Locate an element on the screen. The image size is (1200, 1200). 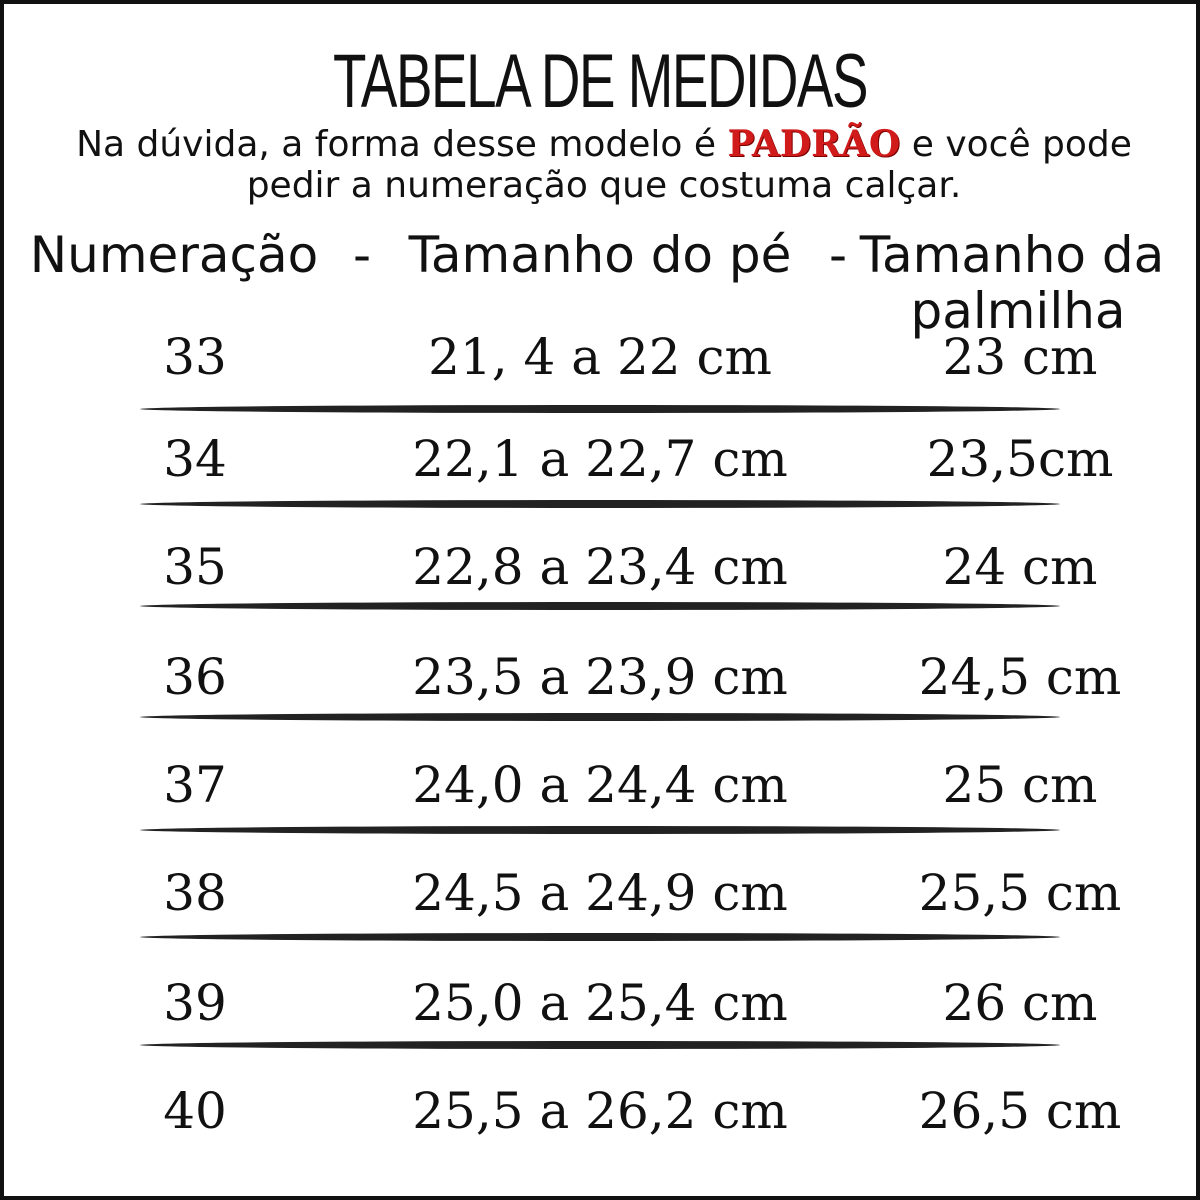
subtitle-highlight: PADRÃO is located at coordinates (814, 144).